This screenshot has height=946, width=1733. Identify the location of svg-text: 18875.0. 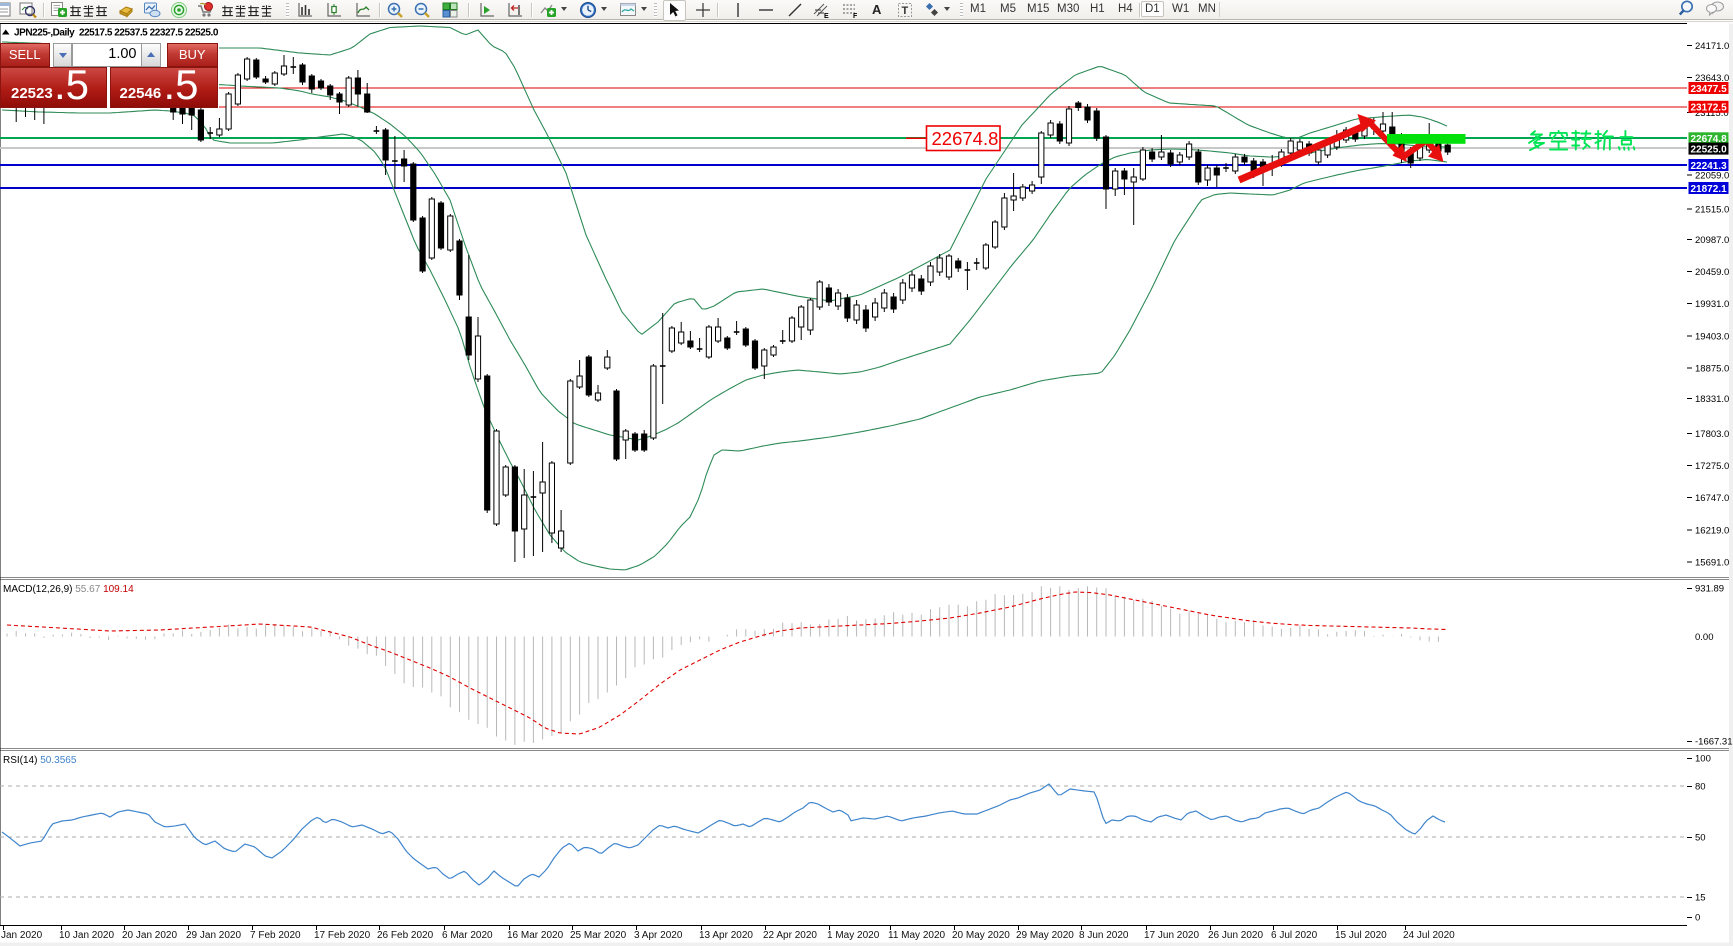
(1712, 369).